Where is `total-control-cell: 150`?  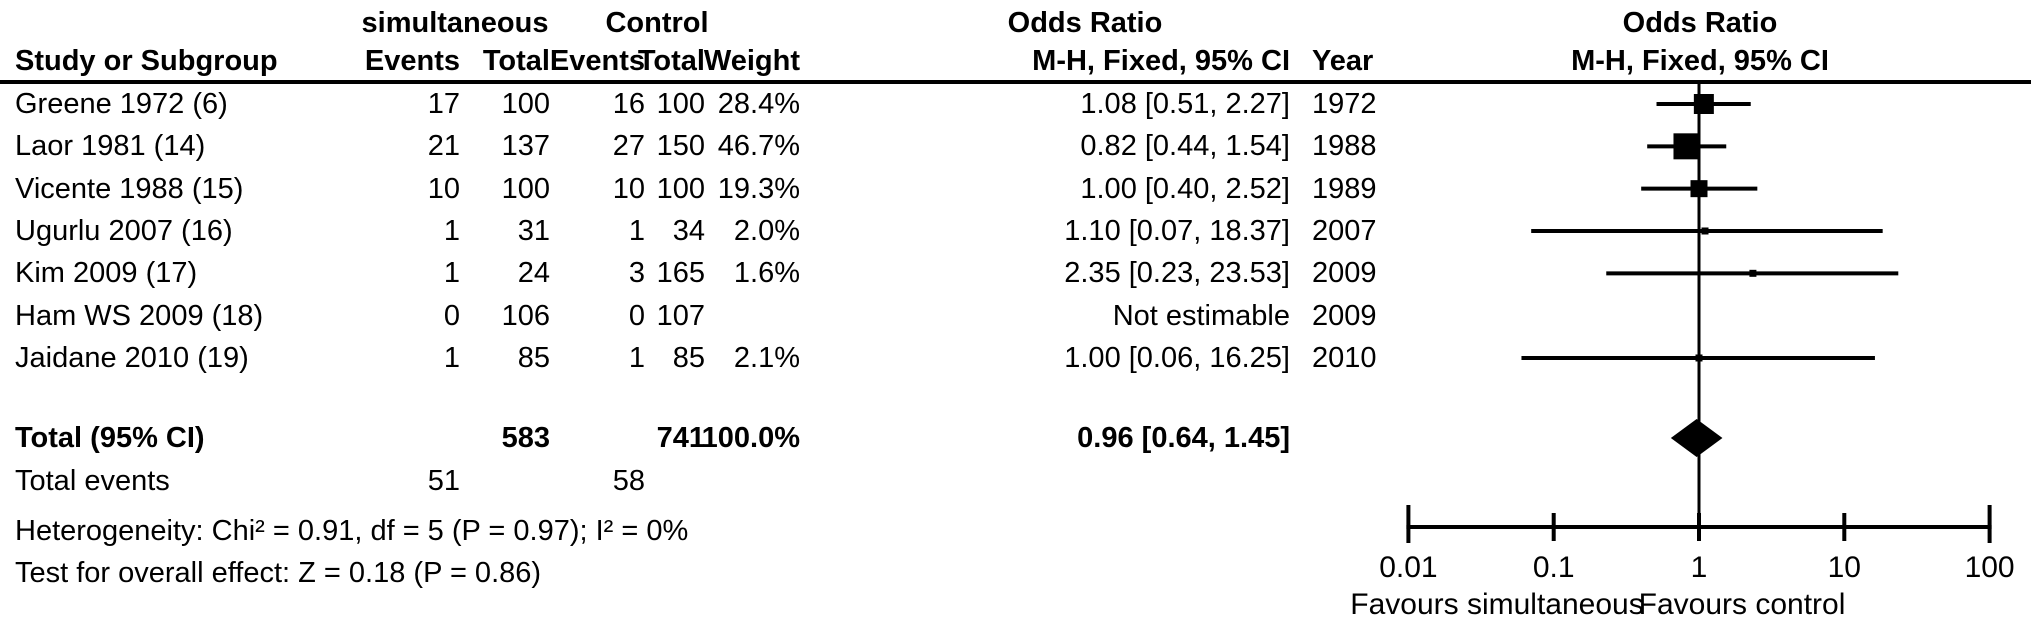
total-control-cell: 150 is located at coordinates (680, 146).